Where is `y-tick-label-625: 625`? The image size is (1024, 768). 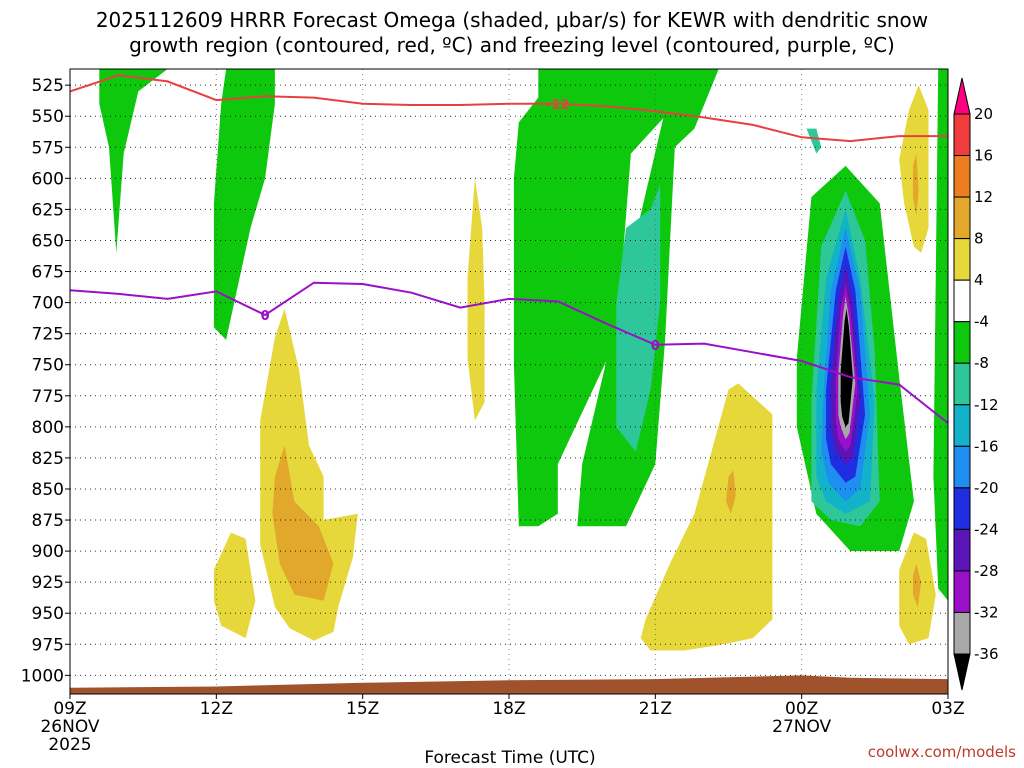
y-tick-label-625: 625 is located at coordinates (48, 210).